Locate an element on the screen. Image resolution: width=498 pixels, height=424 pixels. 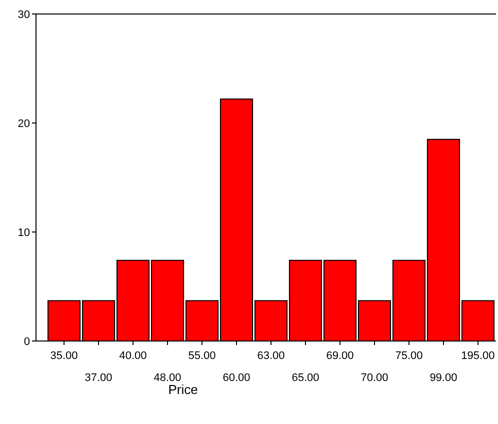
x-tick-label: 99.00 is located at coordinates (444, 378).